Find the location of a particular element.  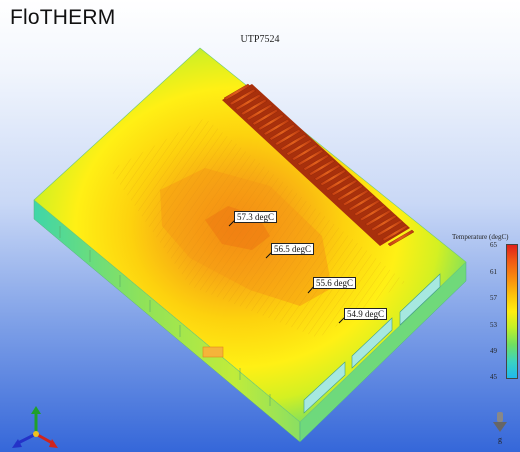

temperature-legend: Temperature (degC) 65 61 57 53 49 45 is located at coordinates (486, 308).